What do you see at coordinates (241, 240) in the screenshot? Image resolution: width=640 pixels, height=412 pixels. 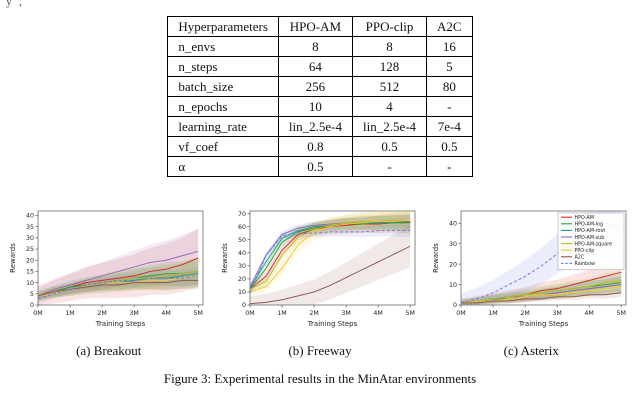 I see `svg-text: 50` at bounding box center [241, 240].